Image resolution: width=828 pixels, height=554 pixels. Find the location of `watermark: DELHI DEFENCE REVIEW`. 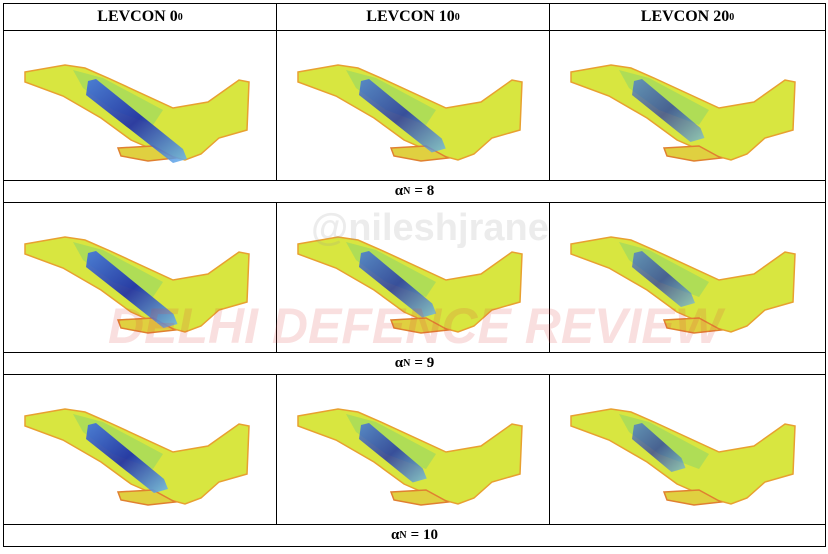

watermark: DELHI DEFENCE REVIEW is located at coordinates (417, 326).